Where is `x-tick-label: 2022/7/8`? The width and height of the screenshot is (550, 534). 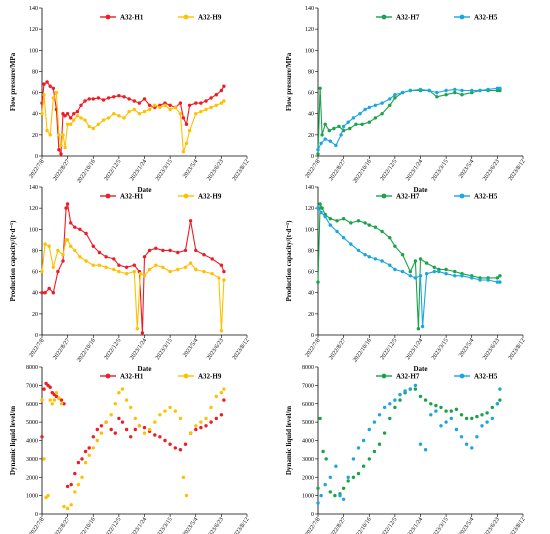
x-tick-label: 2022/7/8 is located at coordinates (312, 169).